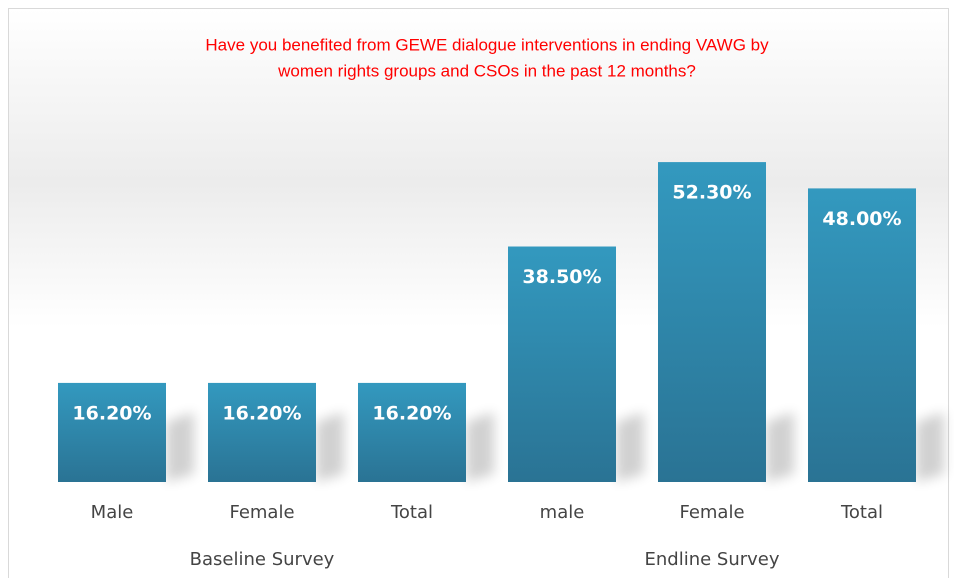  I want to click on group-label: Baseline Survey, so click(262, 559).